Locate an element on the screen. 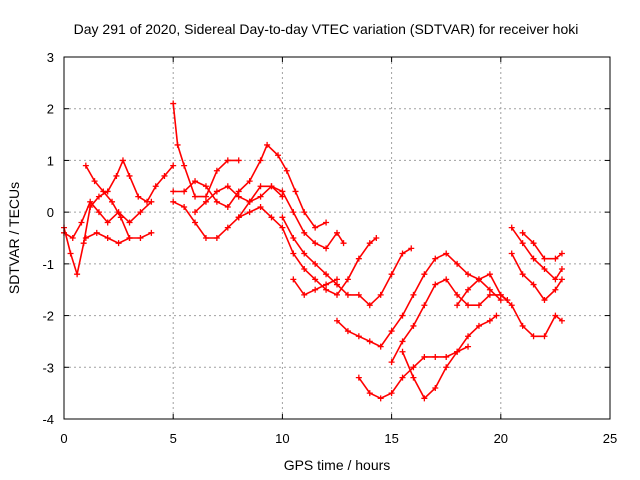 The height and width of the screenshot is (480, 640). series-arc-B is located at coordinates (108, 219).